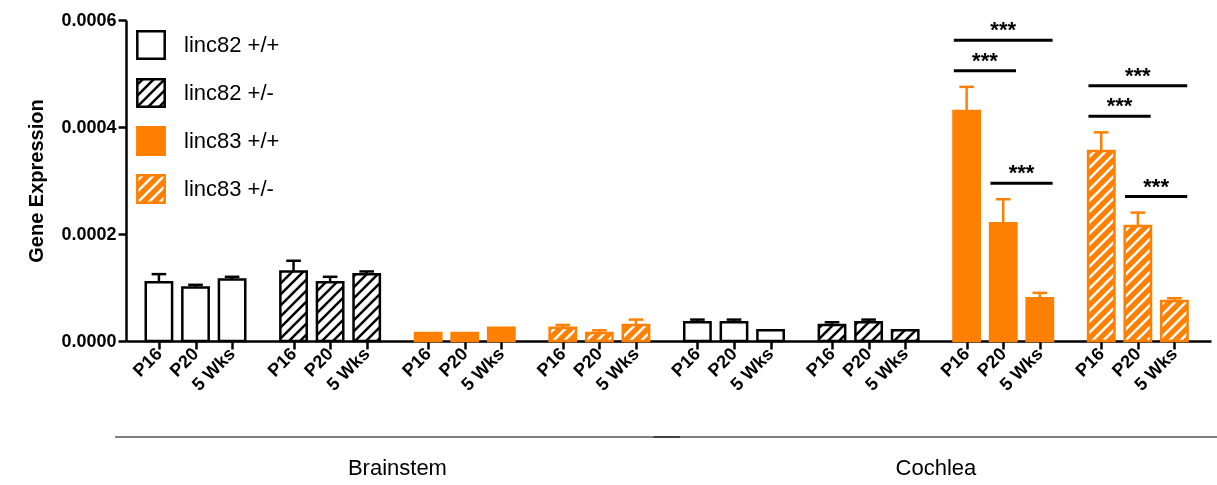 The width and height of the screenshot is (1217, 485). What do you see at coordinates (89, 126) in the screenshot?
I see `y-tick-label: 0.0004` at bounding box center [89, 126].